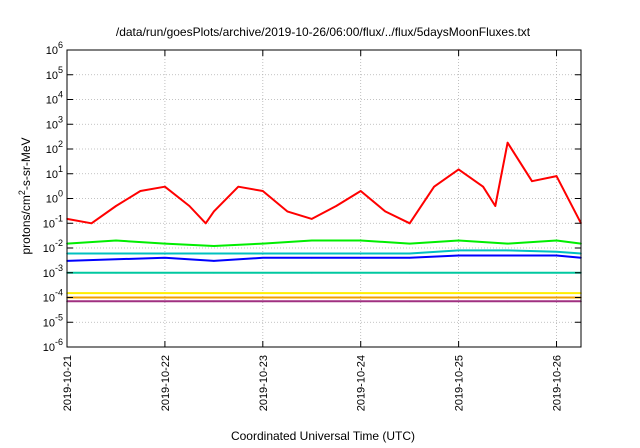 The width and height of the screenshot is (640, 448). I want to click on y-tick-label-exponent: 2, so click(60, 144).